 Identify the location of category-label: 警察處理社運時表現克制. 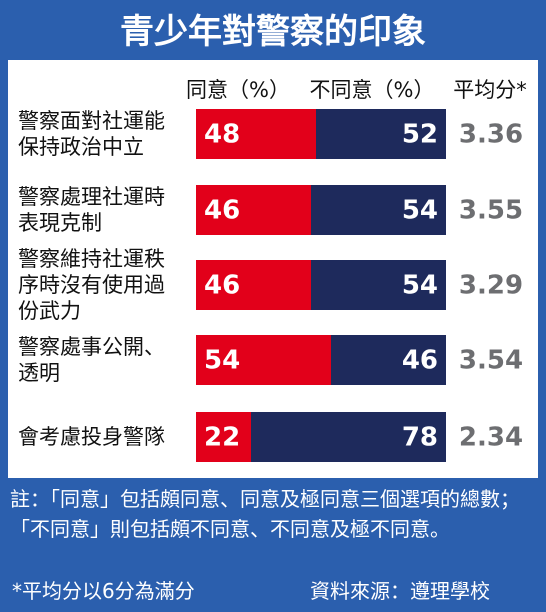
(91, 210).